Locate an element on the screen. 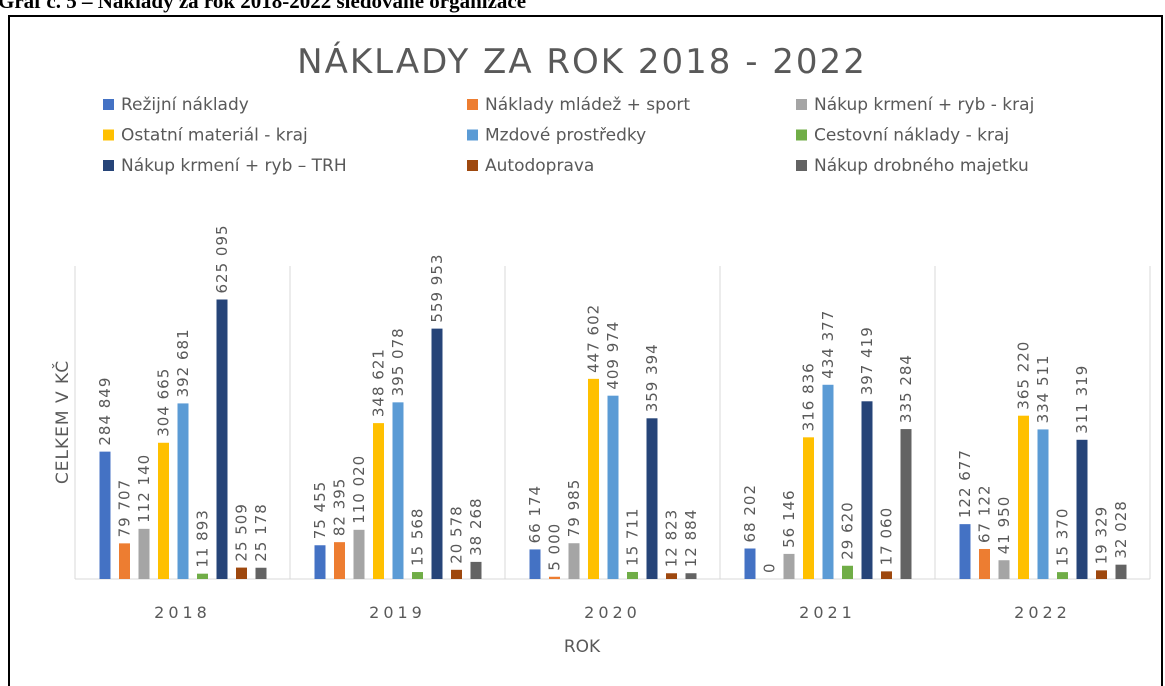 The height and width of the screenshot is (686, 1165). data-label: 5 000 is located at coordinates (555, 547).